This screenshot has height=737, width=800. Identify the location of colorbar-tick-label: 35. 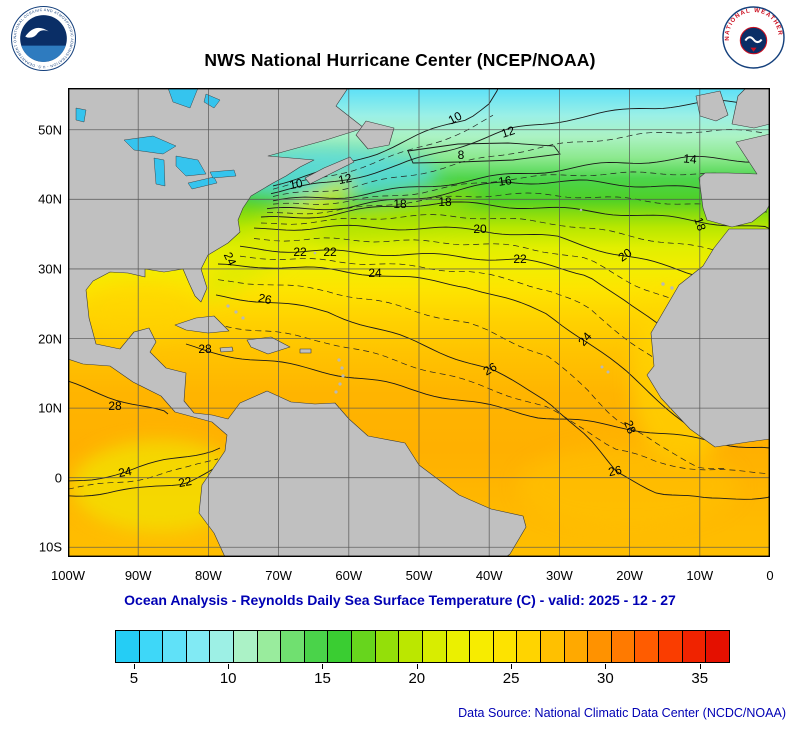
(700, 678).